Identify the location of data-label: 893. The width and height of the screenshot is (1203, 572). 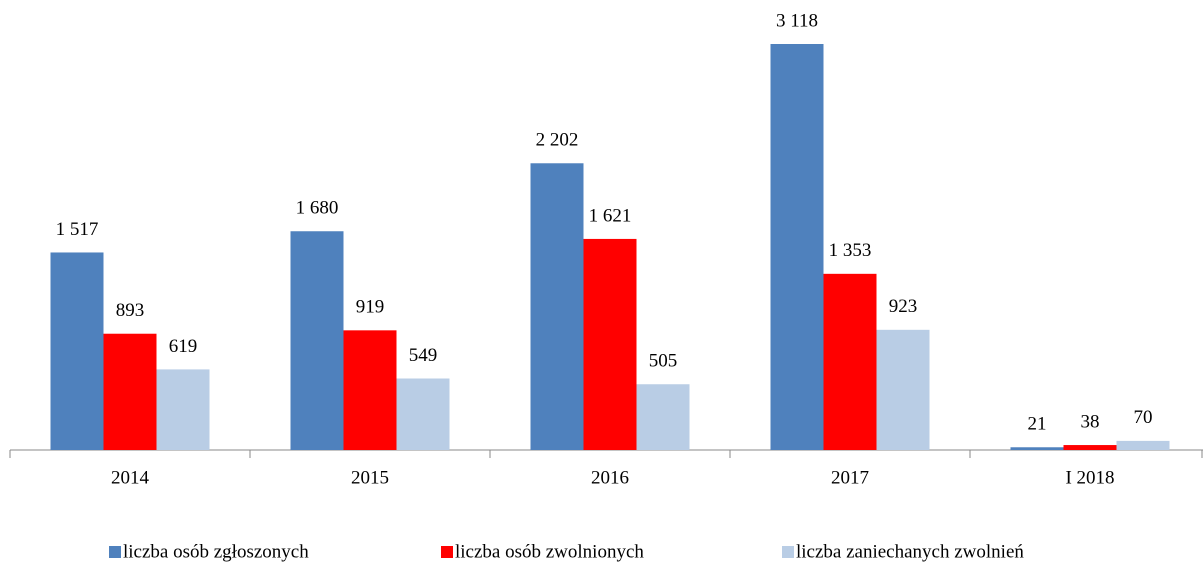
(130, 310).